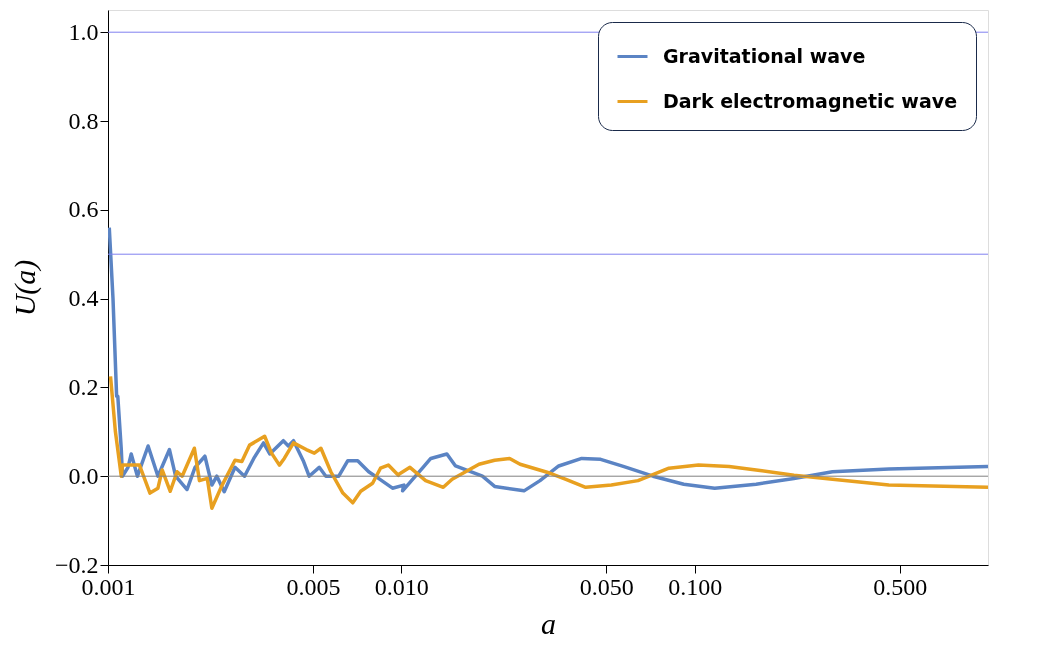  What do you see at coordinates (810, 100) in the screenshot?
I see `legend-label: Dark electromagnetic wave` at bounding box center [810, 100].